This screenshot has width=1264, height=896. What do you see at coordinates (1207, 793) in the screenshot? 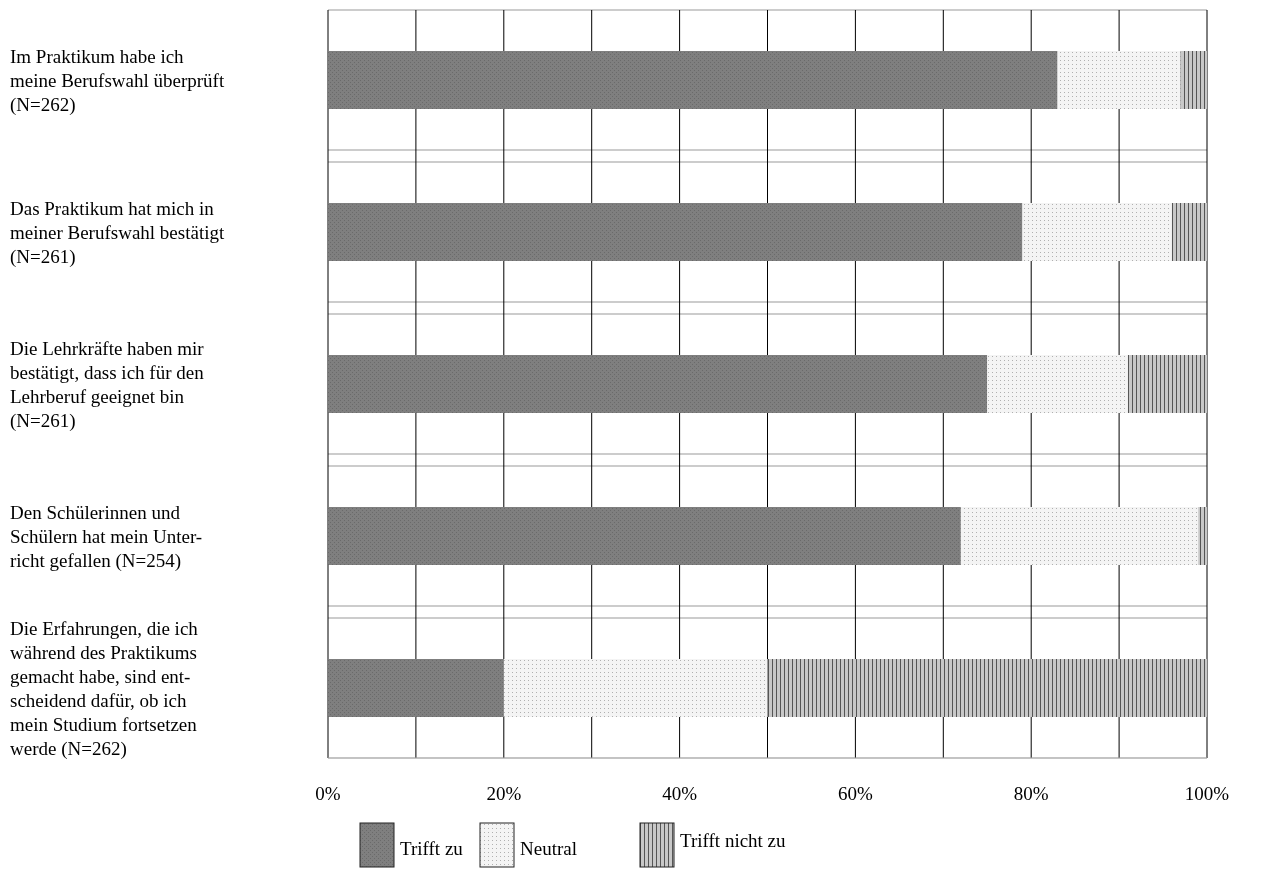
I see `x-tick-label: 100%` at bounding box center [1207, 793].